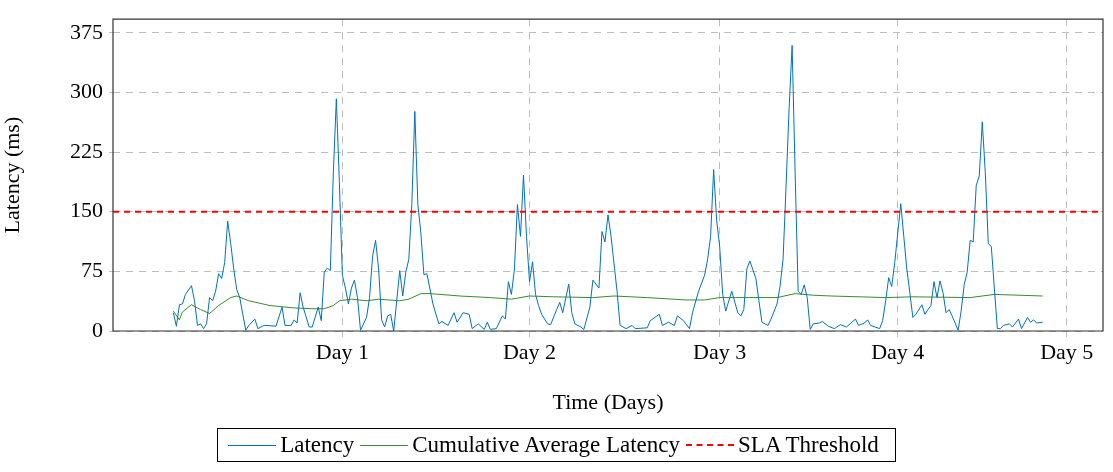 Image resolution: width=1113 pixels, height=472 pixels. Describe the element at coordinates (808, 445) in the screenshot. I see `legend-label: SLA Threshold` at that location.